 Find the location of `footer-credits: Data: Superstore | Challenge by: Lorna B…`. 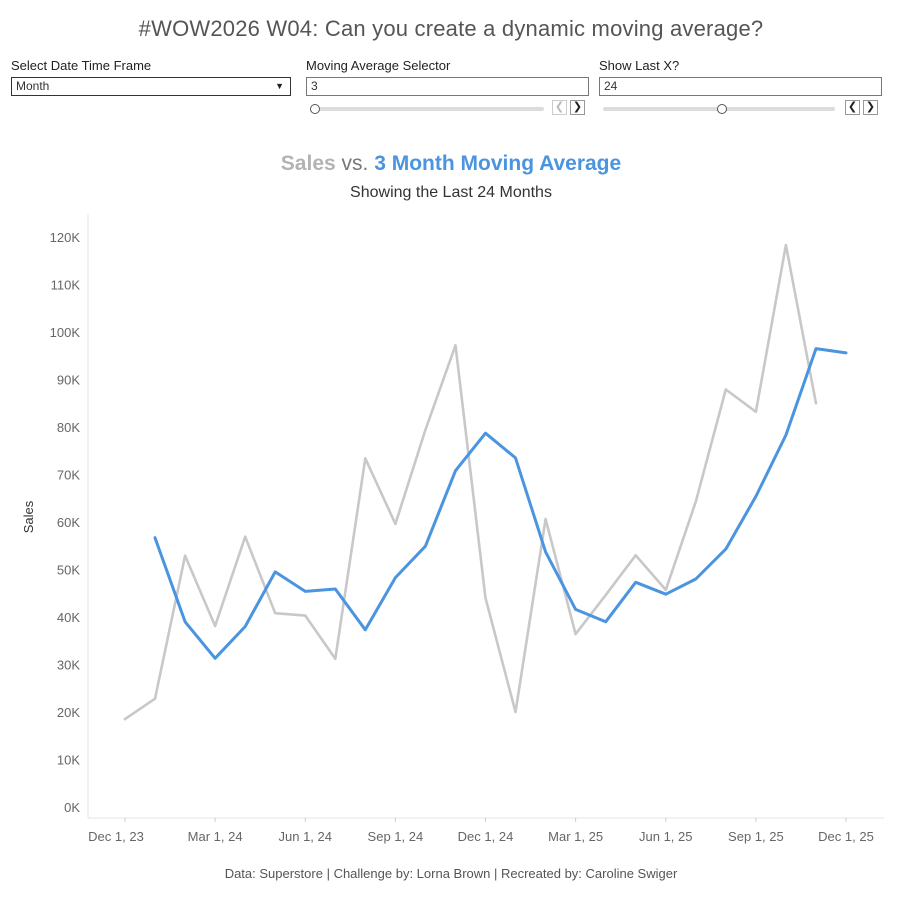

footer-credits: Data: Superstore | Challenge by: Lorna B… is located at coordinates (451, 873).